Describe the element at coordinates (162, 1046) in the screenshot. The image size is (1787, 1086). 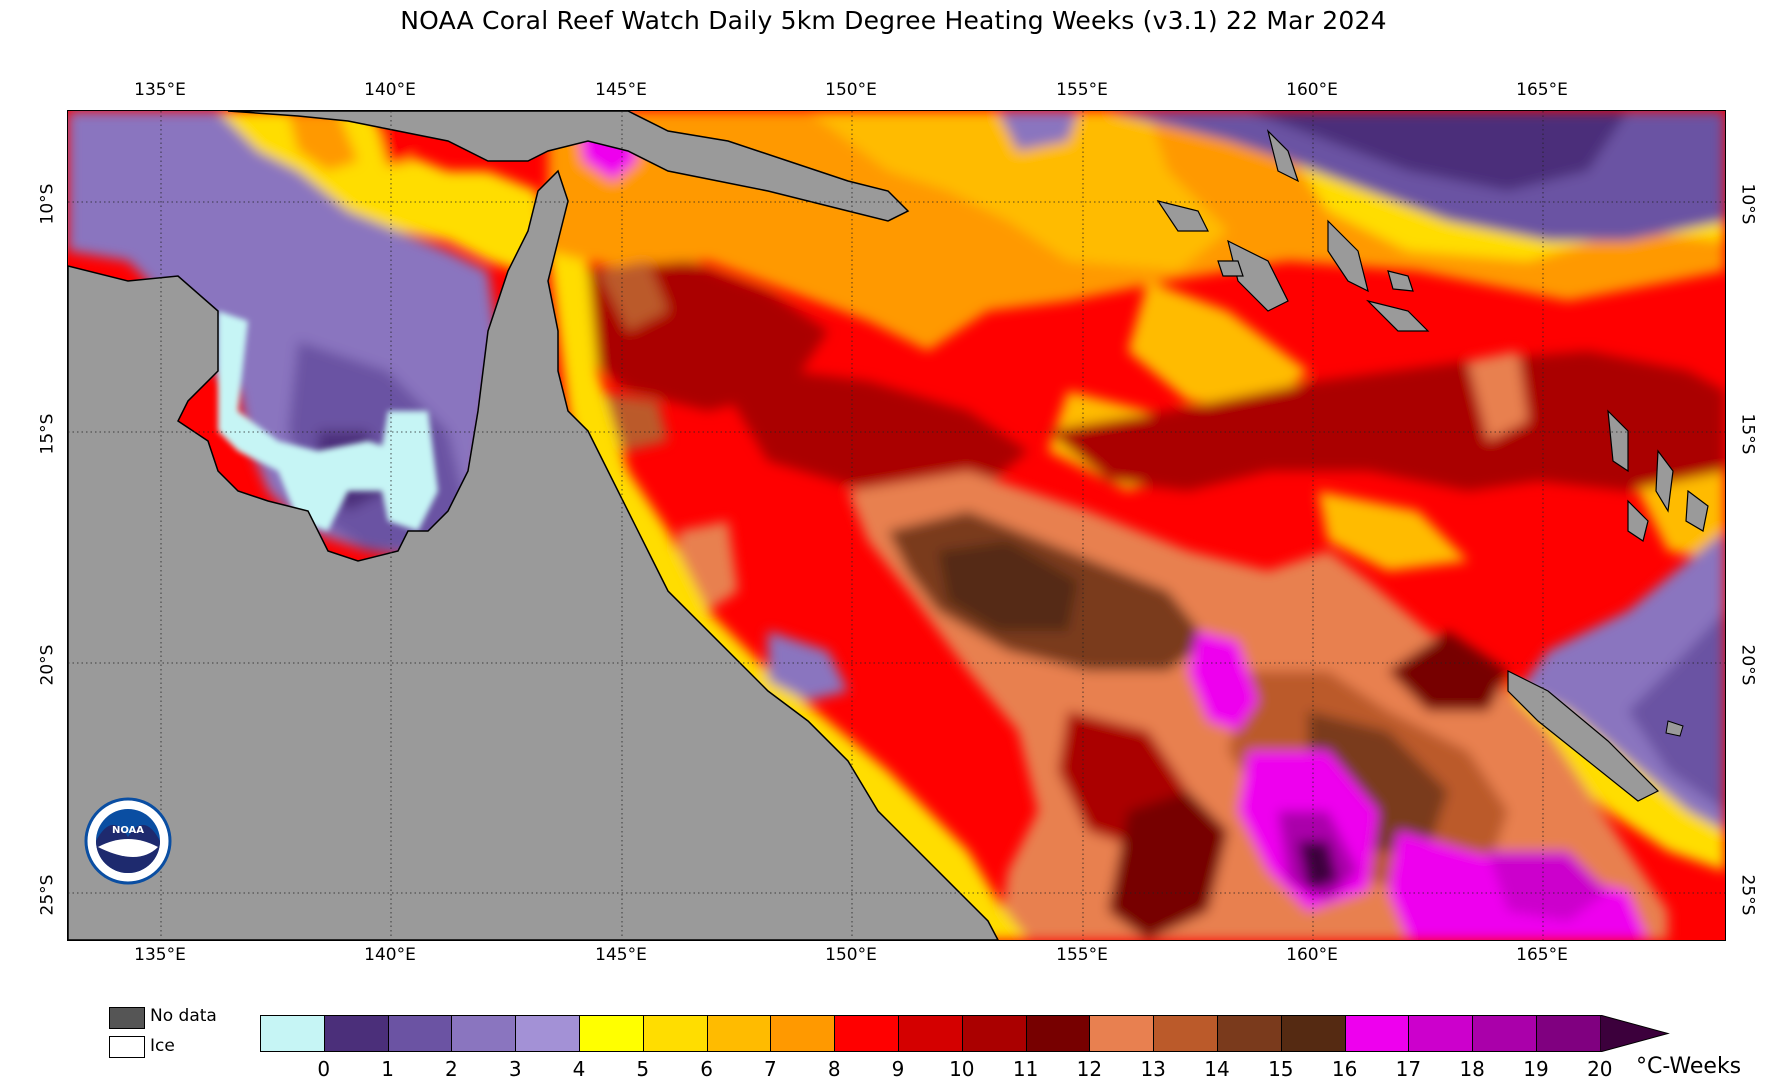
I see `ice-label: Ice` at that location.